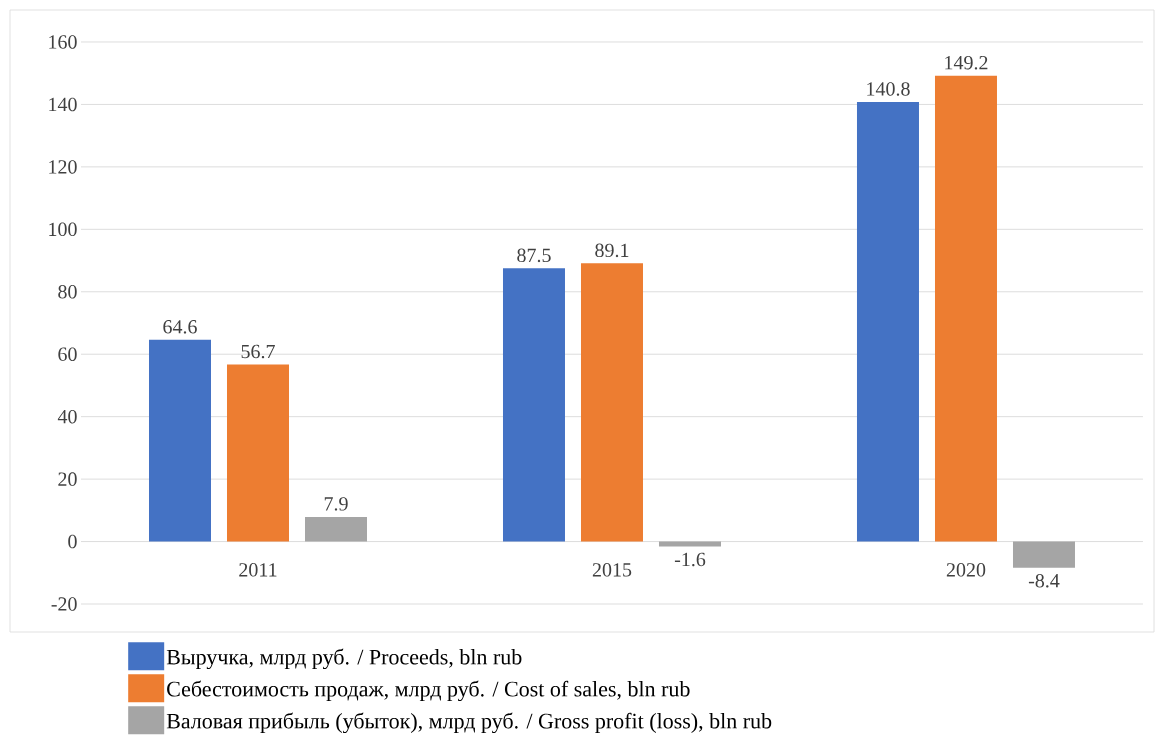 This screenshot has width=1155, height=749. What do you see at coordinates (67, 292) in the screenshot?
I see `y-tick-label: 80` at bounding box center [67, 292].